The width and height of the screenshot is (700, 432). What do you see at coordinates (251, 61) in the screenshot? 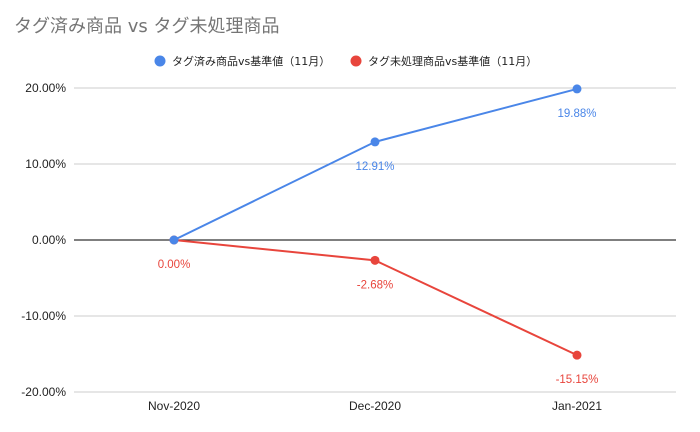
I see `legend-label: タグ済み商品vs基準値（11月）` at bounding box center [251, 61].